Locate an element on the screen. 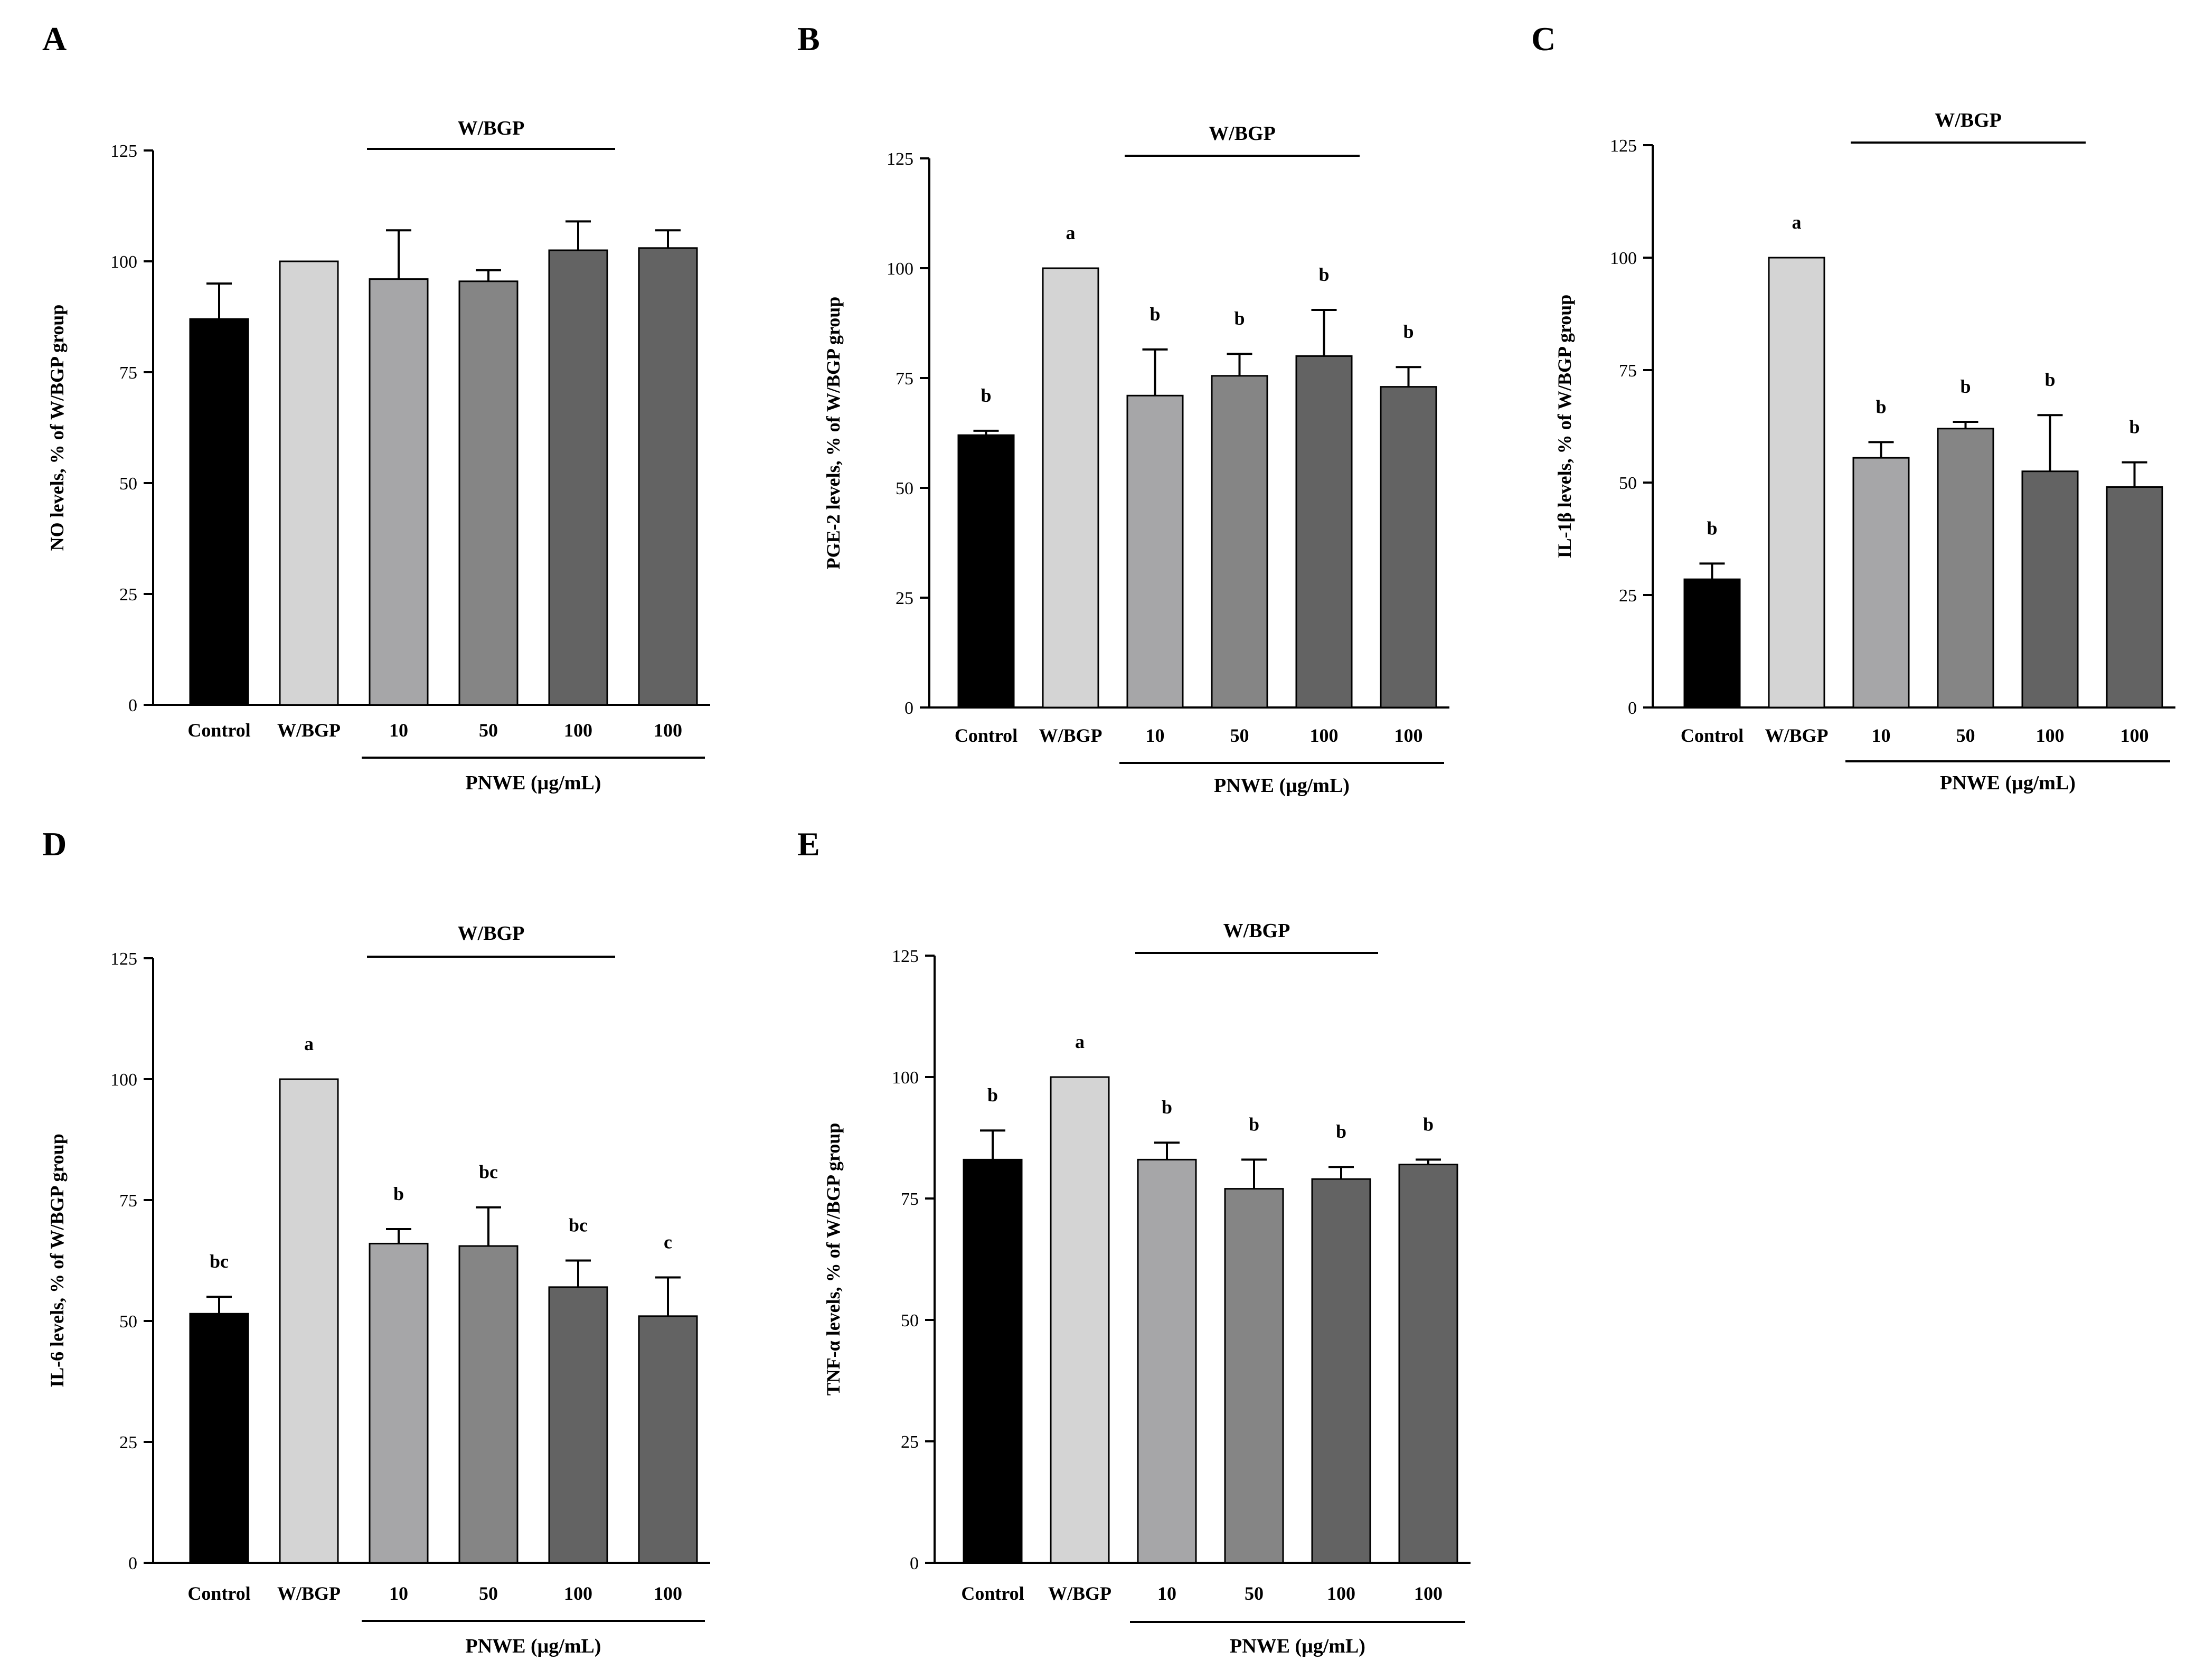  y-axis-label: PGE-2 levels, % of W/BGP group is located at coordinates (833, 433).